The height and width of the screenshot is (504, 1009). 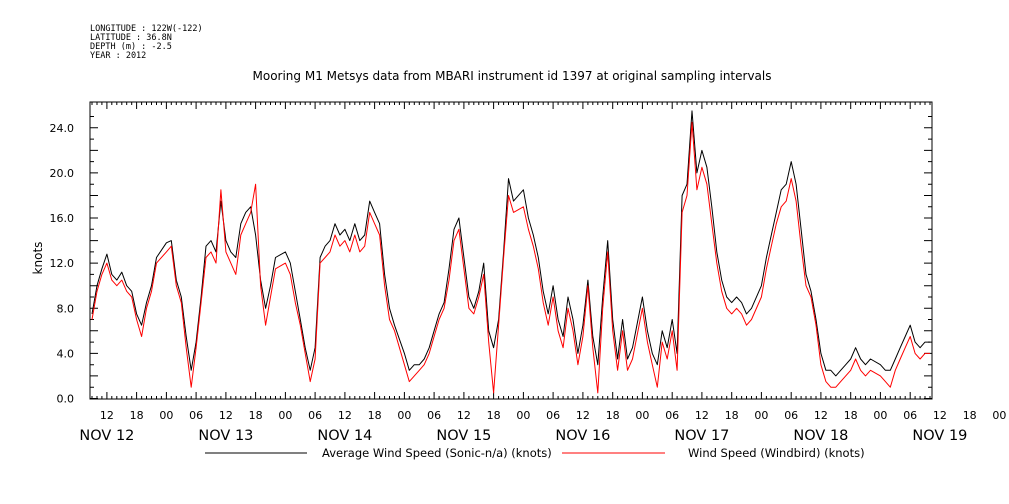 I want to click on header-longitude: LONGITUDE : 122W(-122), so click(x=146, y=29).